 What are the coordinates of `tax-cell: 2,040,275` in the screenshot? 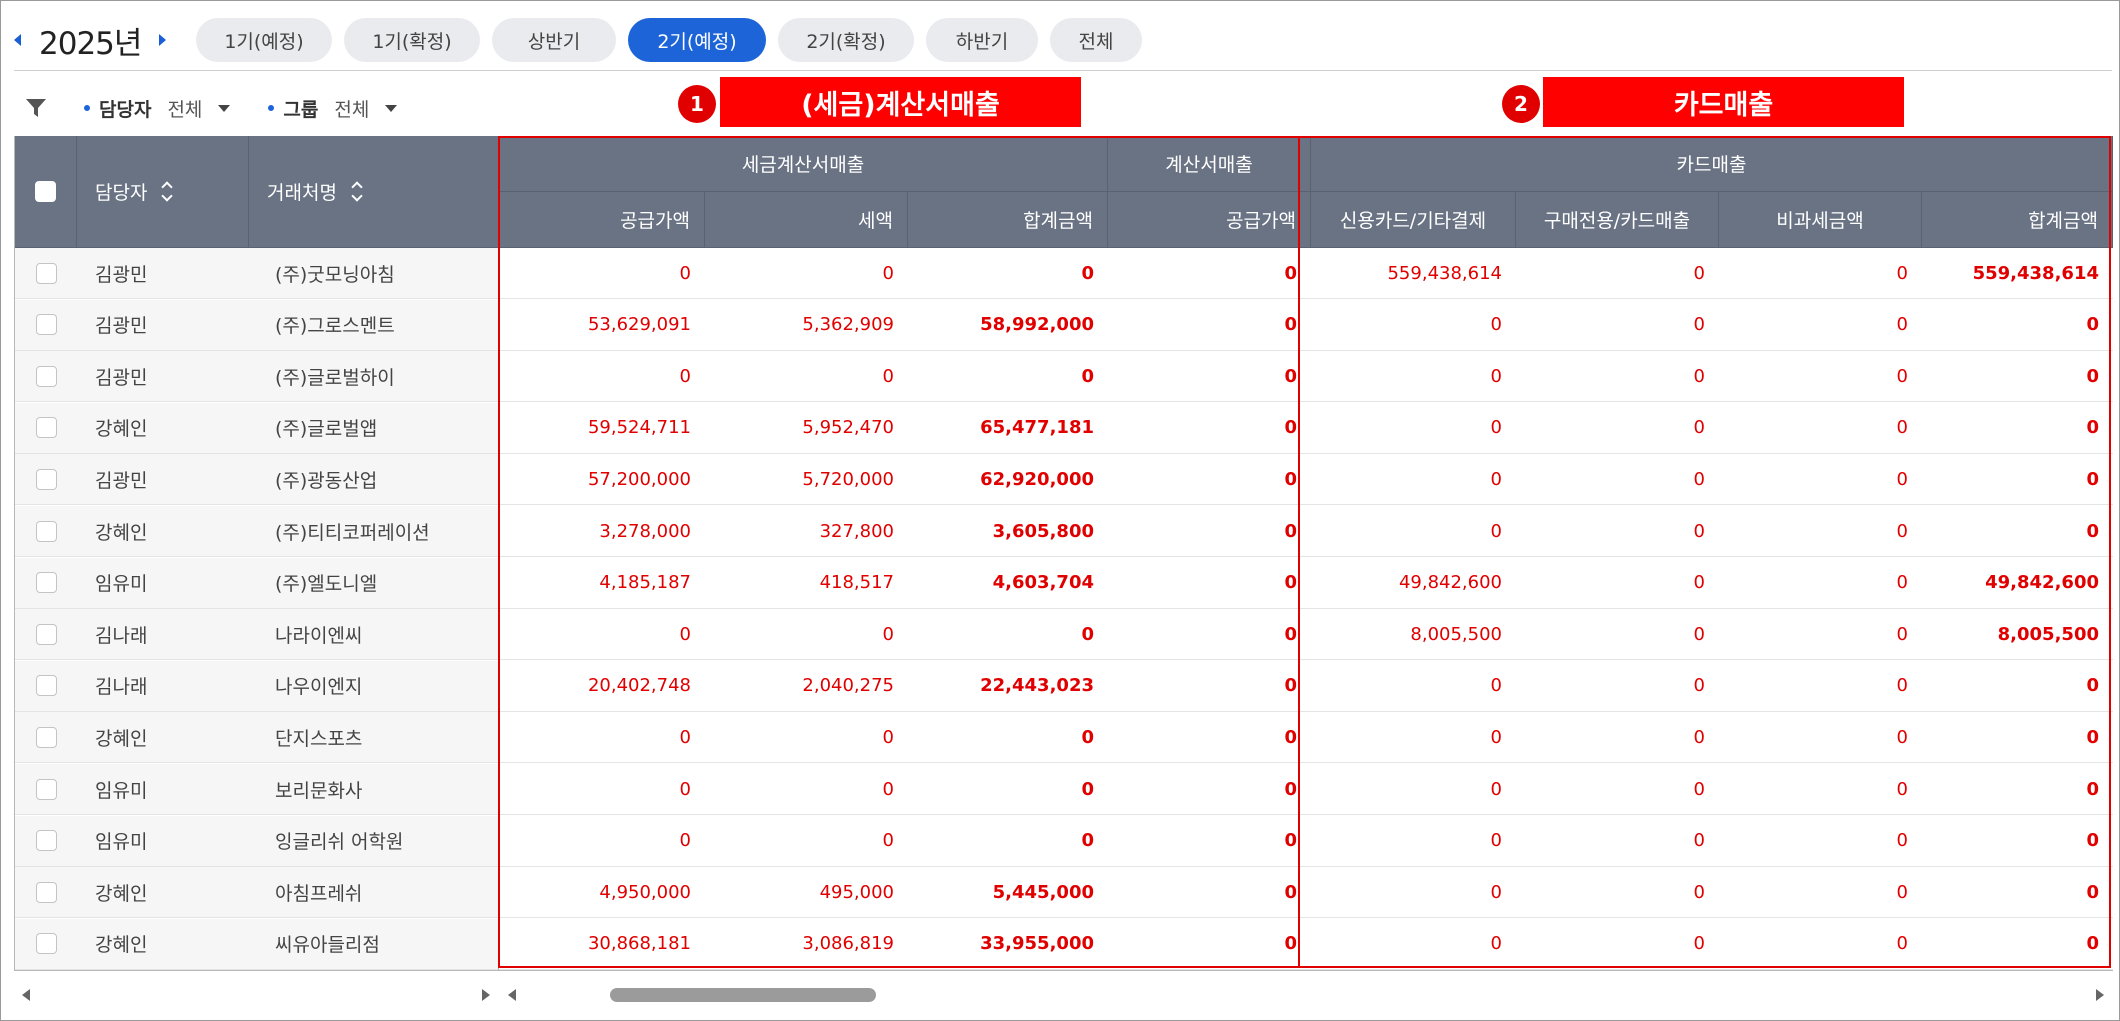 It's located at (848, 686).